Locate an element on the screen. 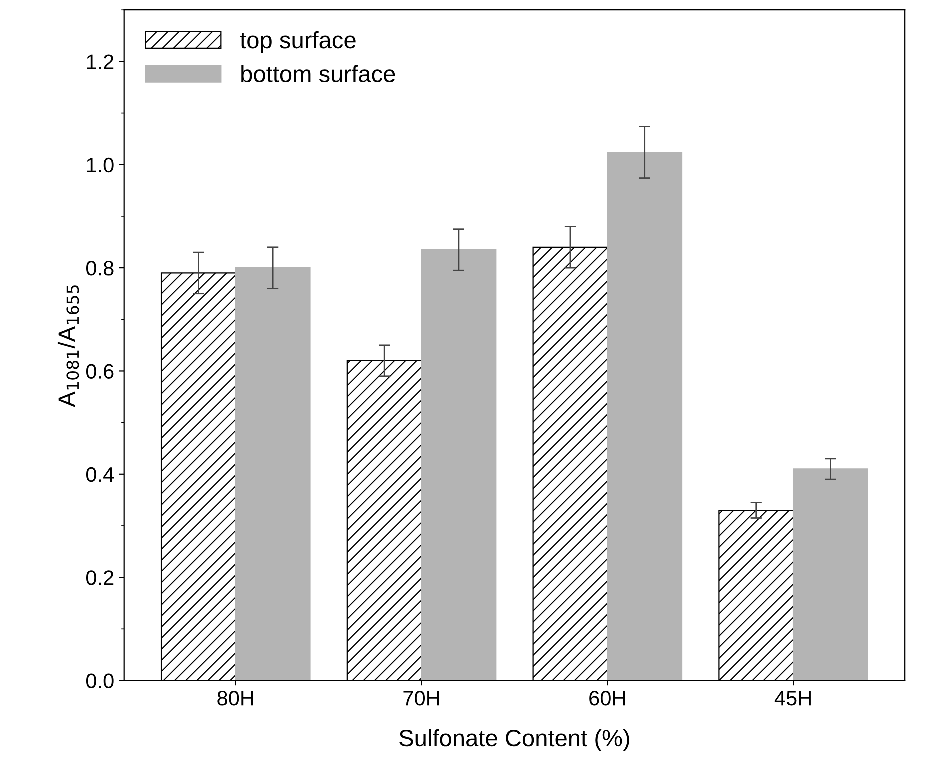  legend-label: bottom surface is located at coordinates (319, 74).